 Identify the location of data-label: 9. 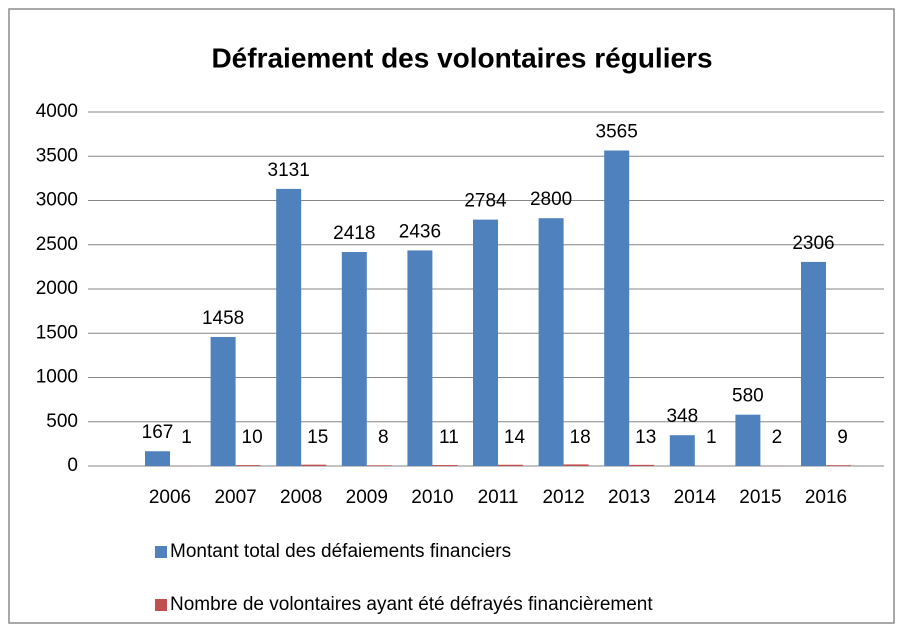
(842, 437).